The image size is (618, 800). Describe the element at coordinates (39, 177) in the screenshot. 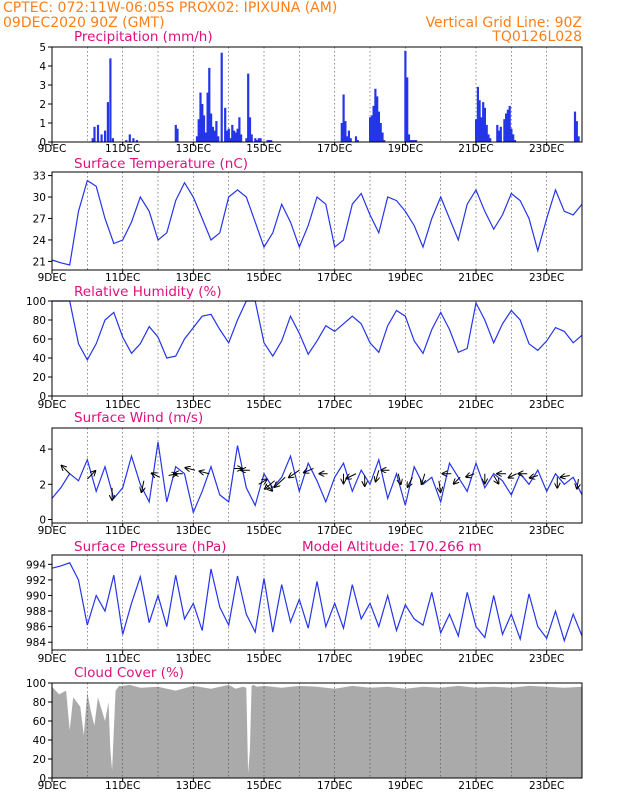

I see `temp-ytick-label: 33` at that location.